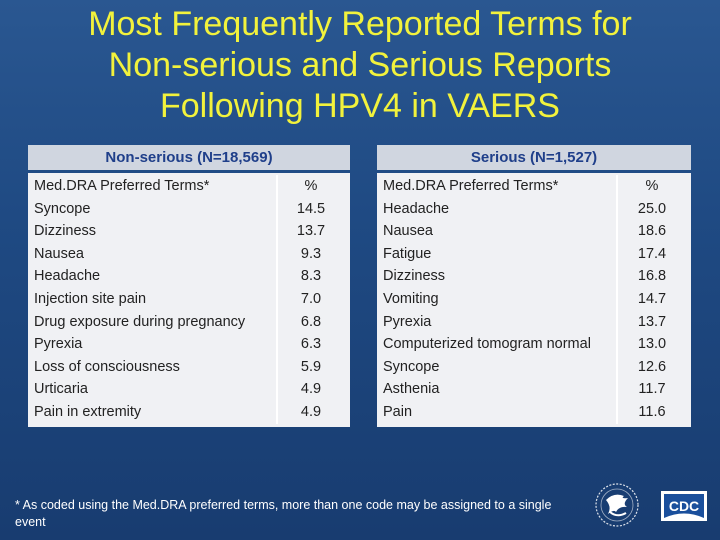 The height and width of the screenshot is (540, 720). Describe the element at coordinates (651, 299) in the screenshot. I see `pct-cell: 14.7` at that location.